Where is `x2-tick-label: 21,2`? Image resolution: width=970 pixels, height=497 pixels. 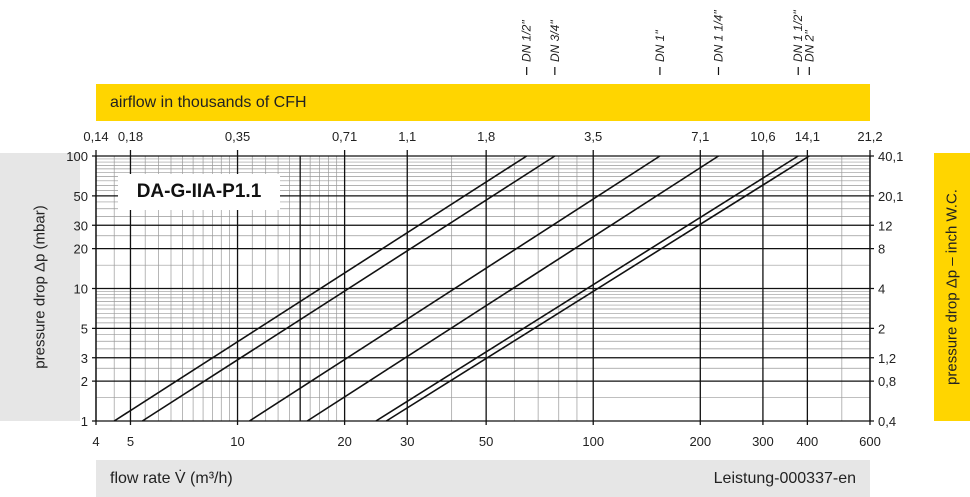
x2-tick-label: 21,2 is located at coordinates (869, 136).